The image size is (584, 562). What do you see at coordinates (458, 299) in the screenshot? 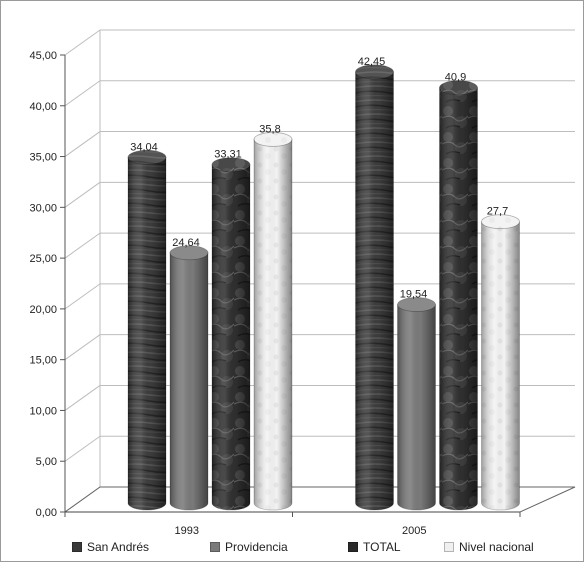
I see `bar-shade-total-2005` at bounding box center [458, 299].